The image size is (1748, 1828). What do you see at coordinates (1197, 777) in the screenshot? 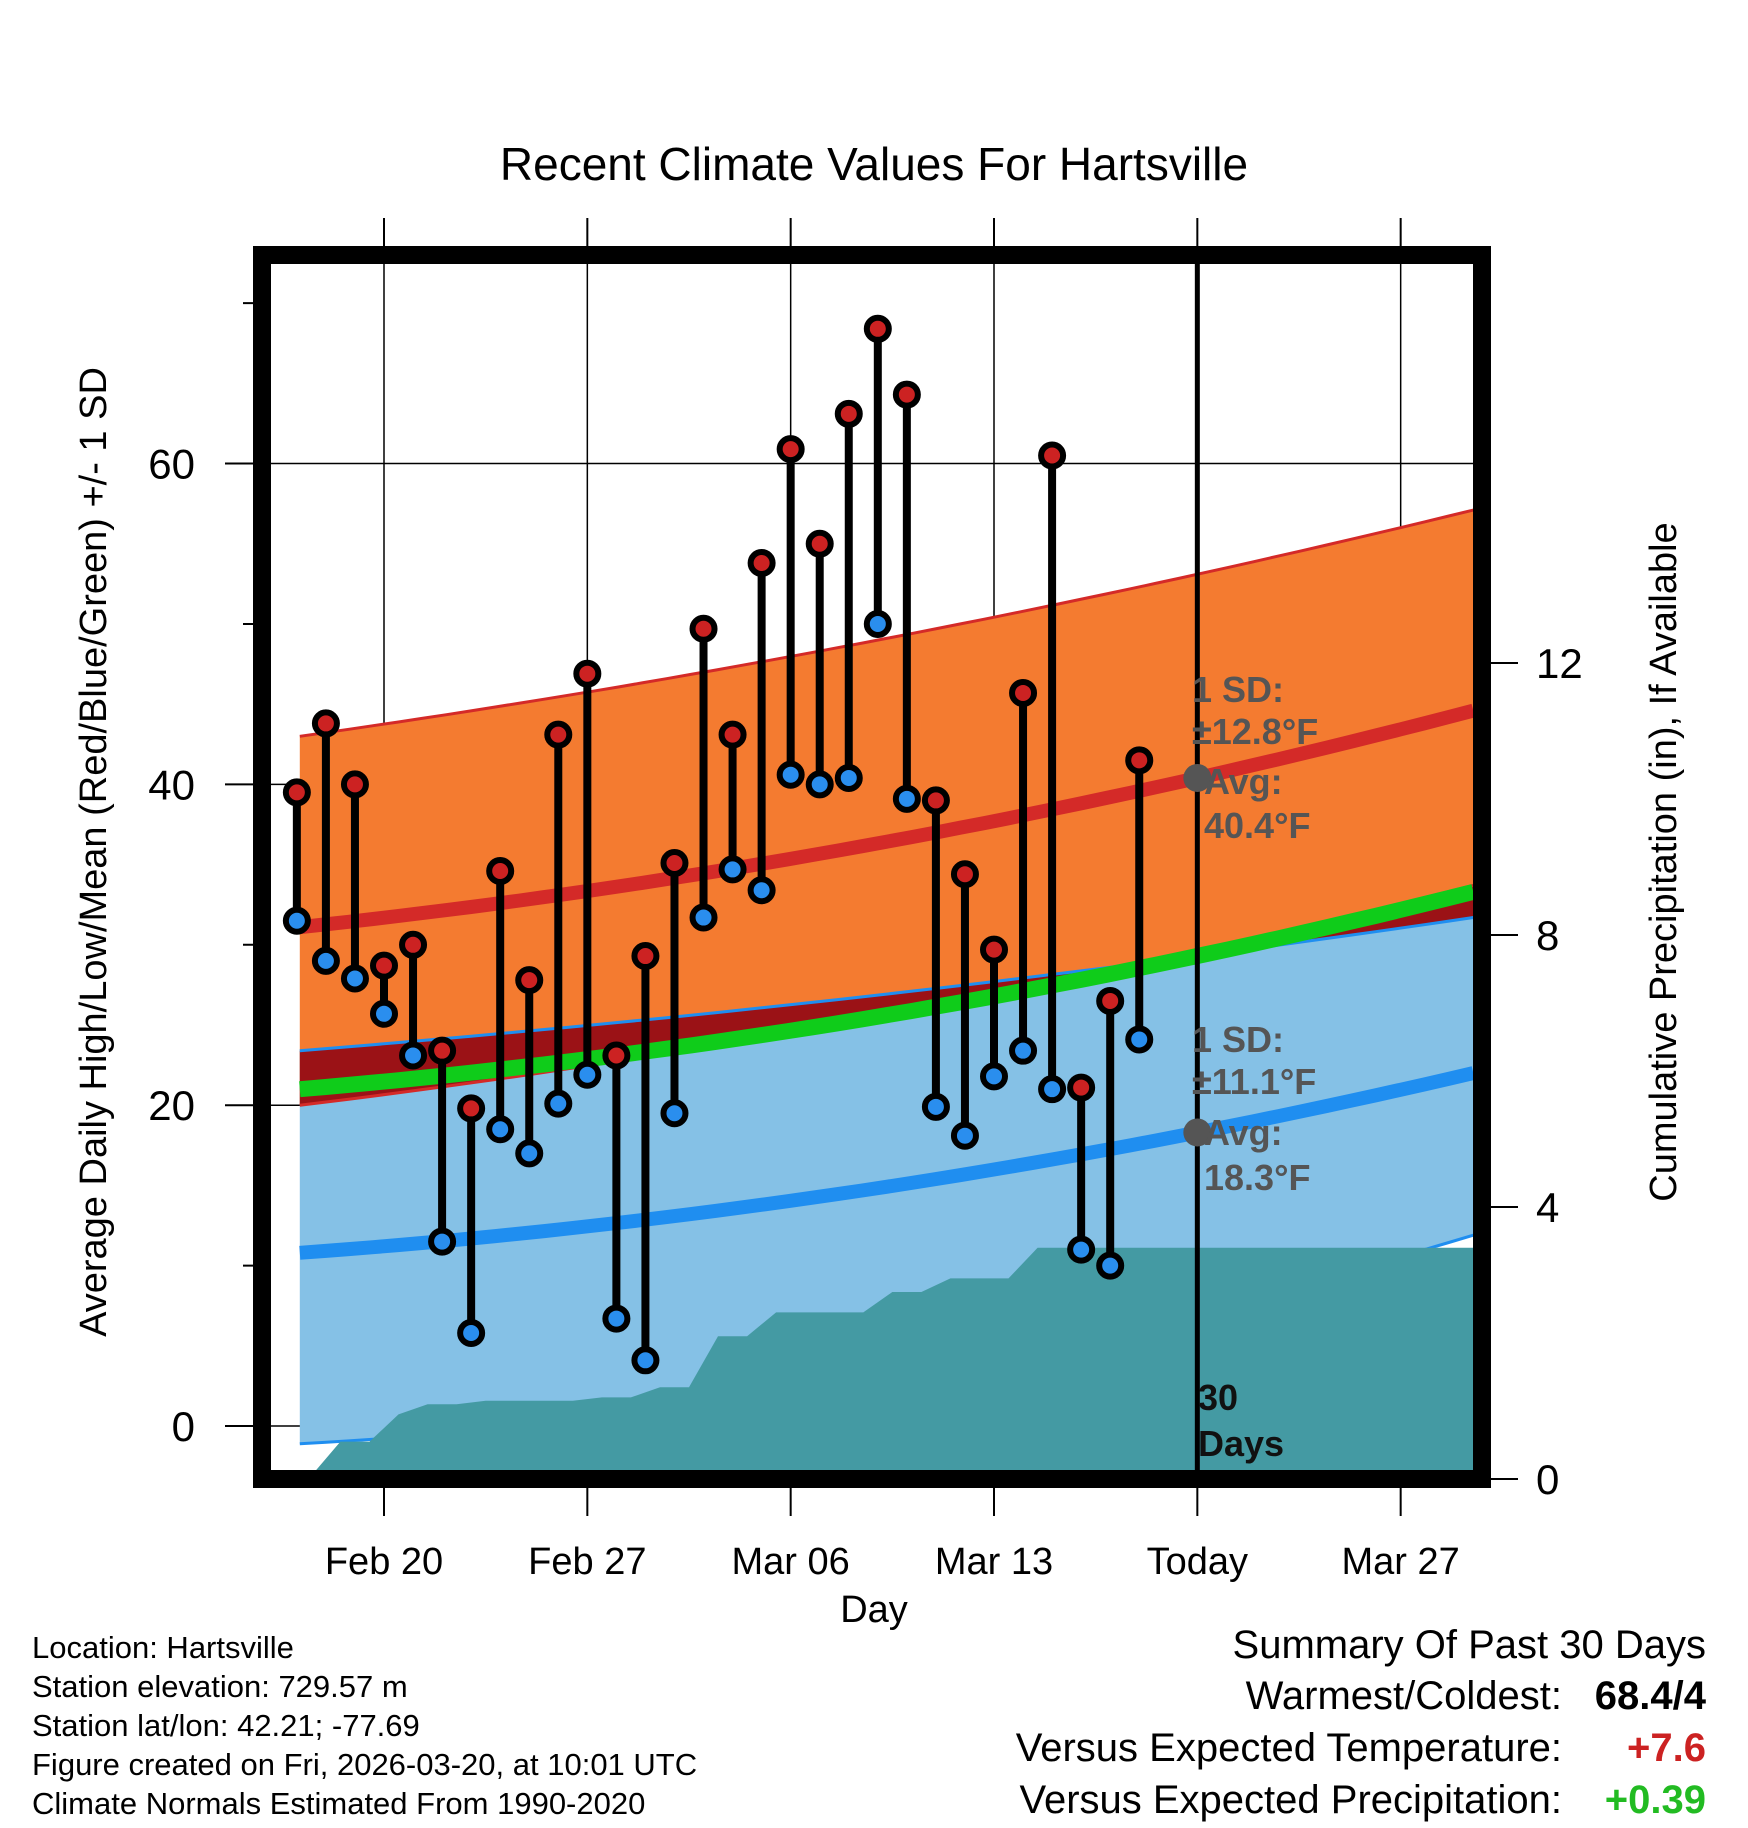
I see `high-avg-marker` at bounding box center [1197, 777].